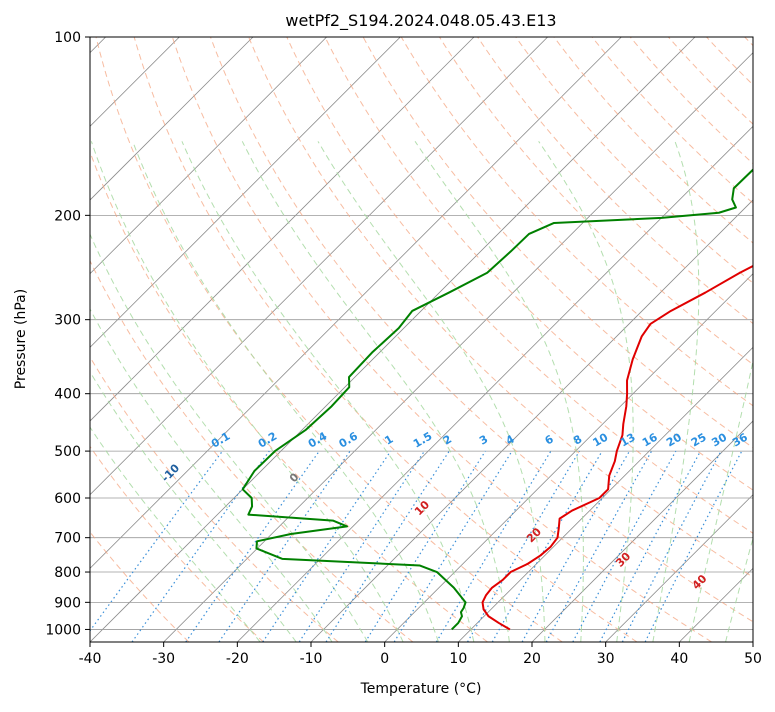  What do you see at coordinates (67, 499) in the screenshot?
I see `y-tick-label: 600` at bounding box center [67, 499].